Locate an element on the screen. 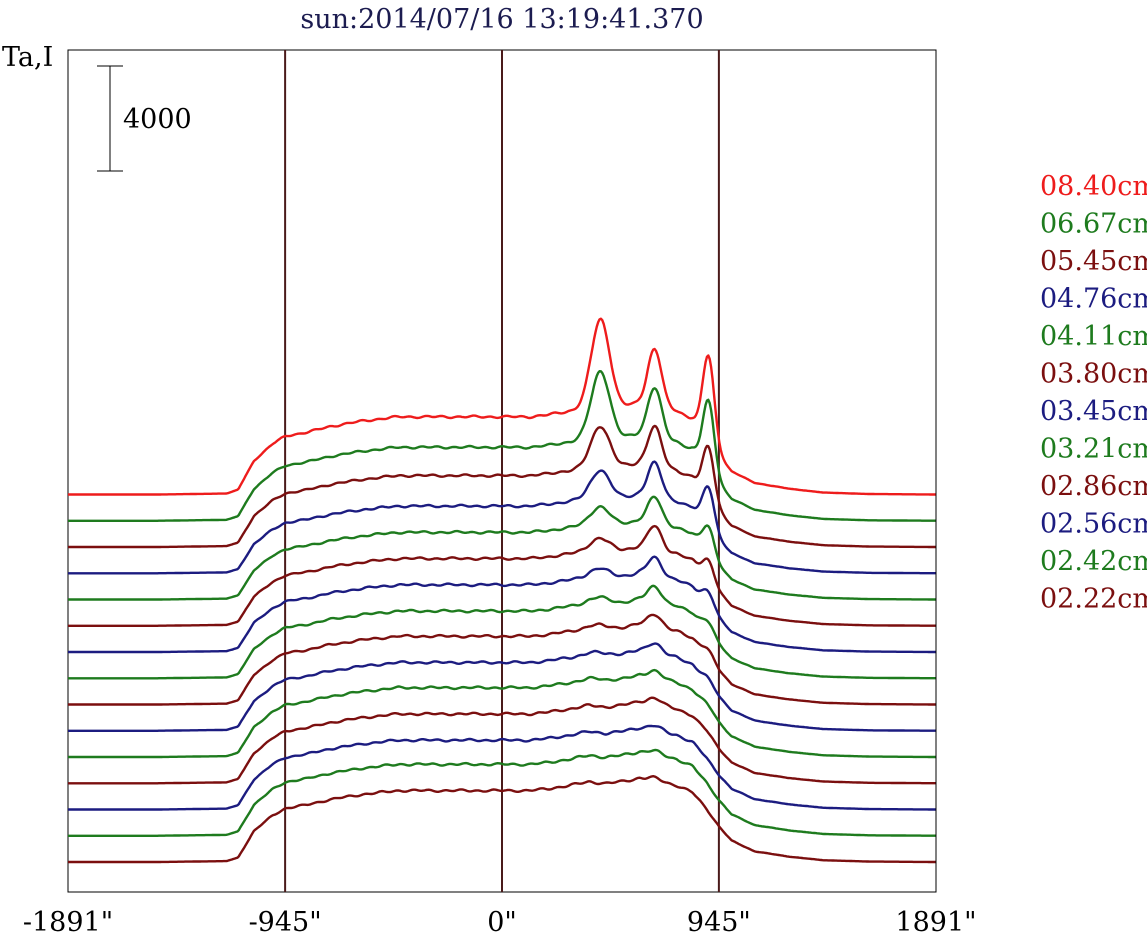  x-tick-labels: -1891" -945" 0" 945" 1891" is located at coordinates (500, 922).